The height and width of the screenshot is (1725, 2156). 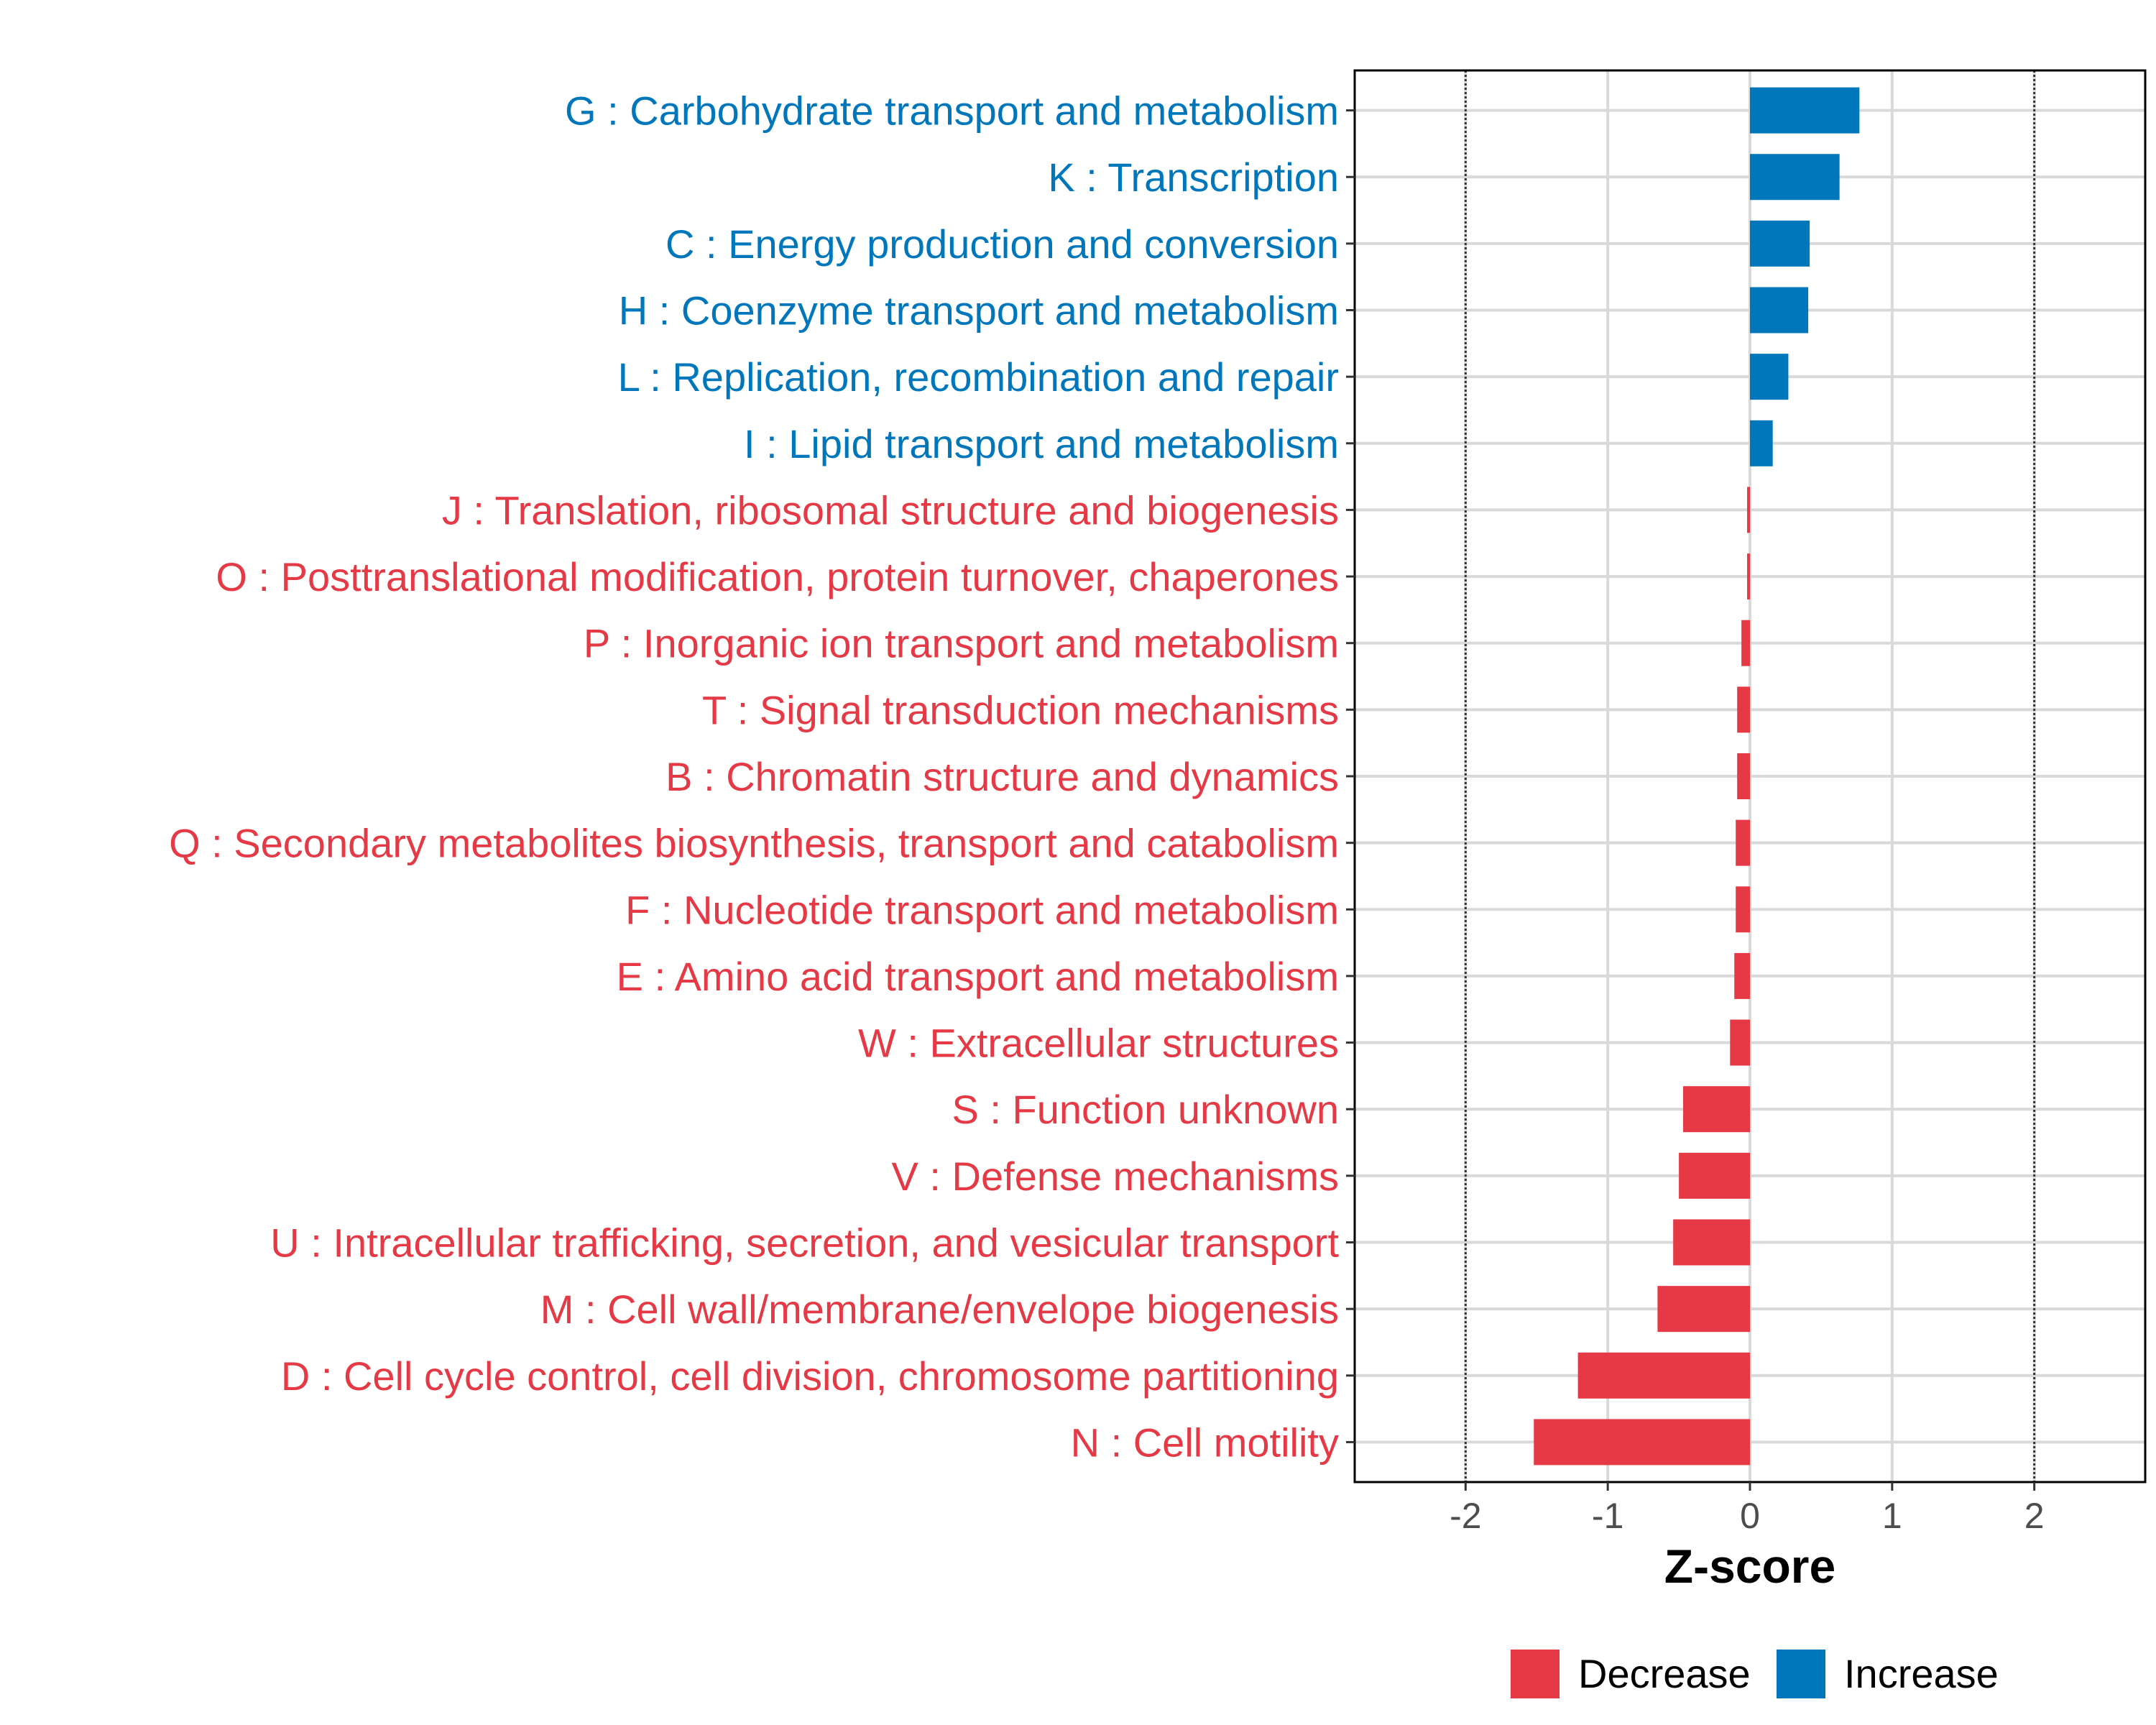 I want to click on x-tick-label: -1, so click(x=1607, y=1516).